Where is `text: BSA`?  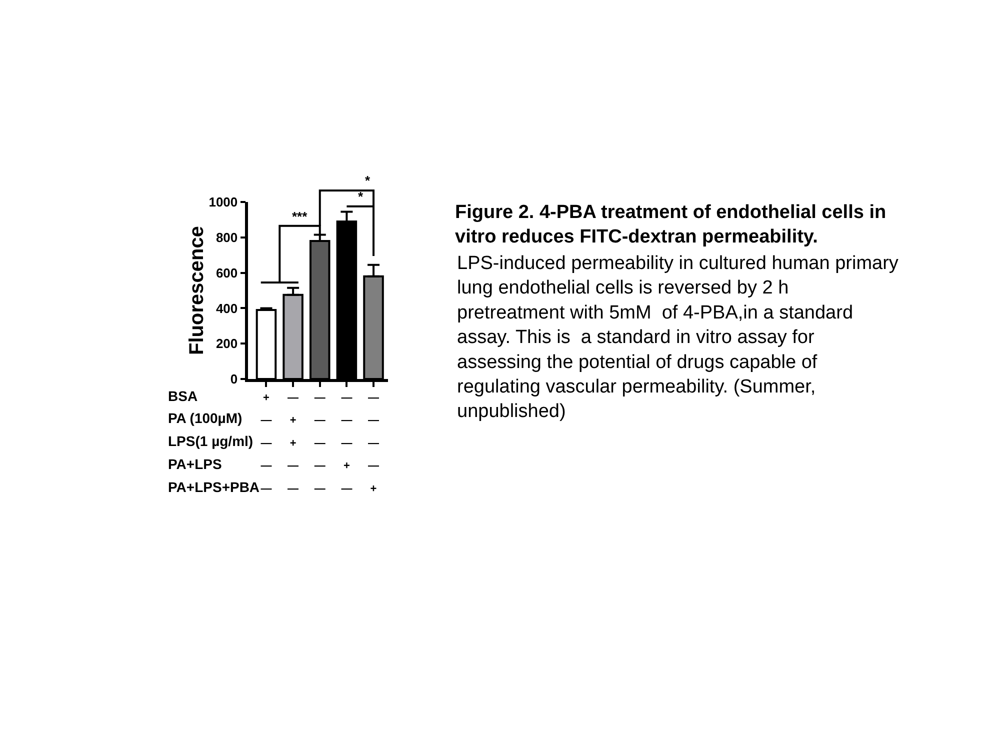 text: BSA is located at coordinates (183, 396).